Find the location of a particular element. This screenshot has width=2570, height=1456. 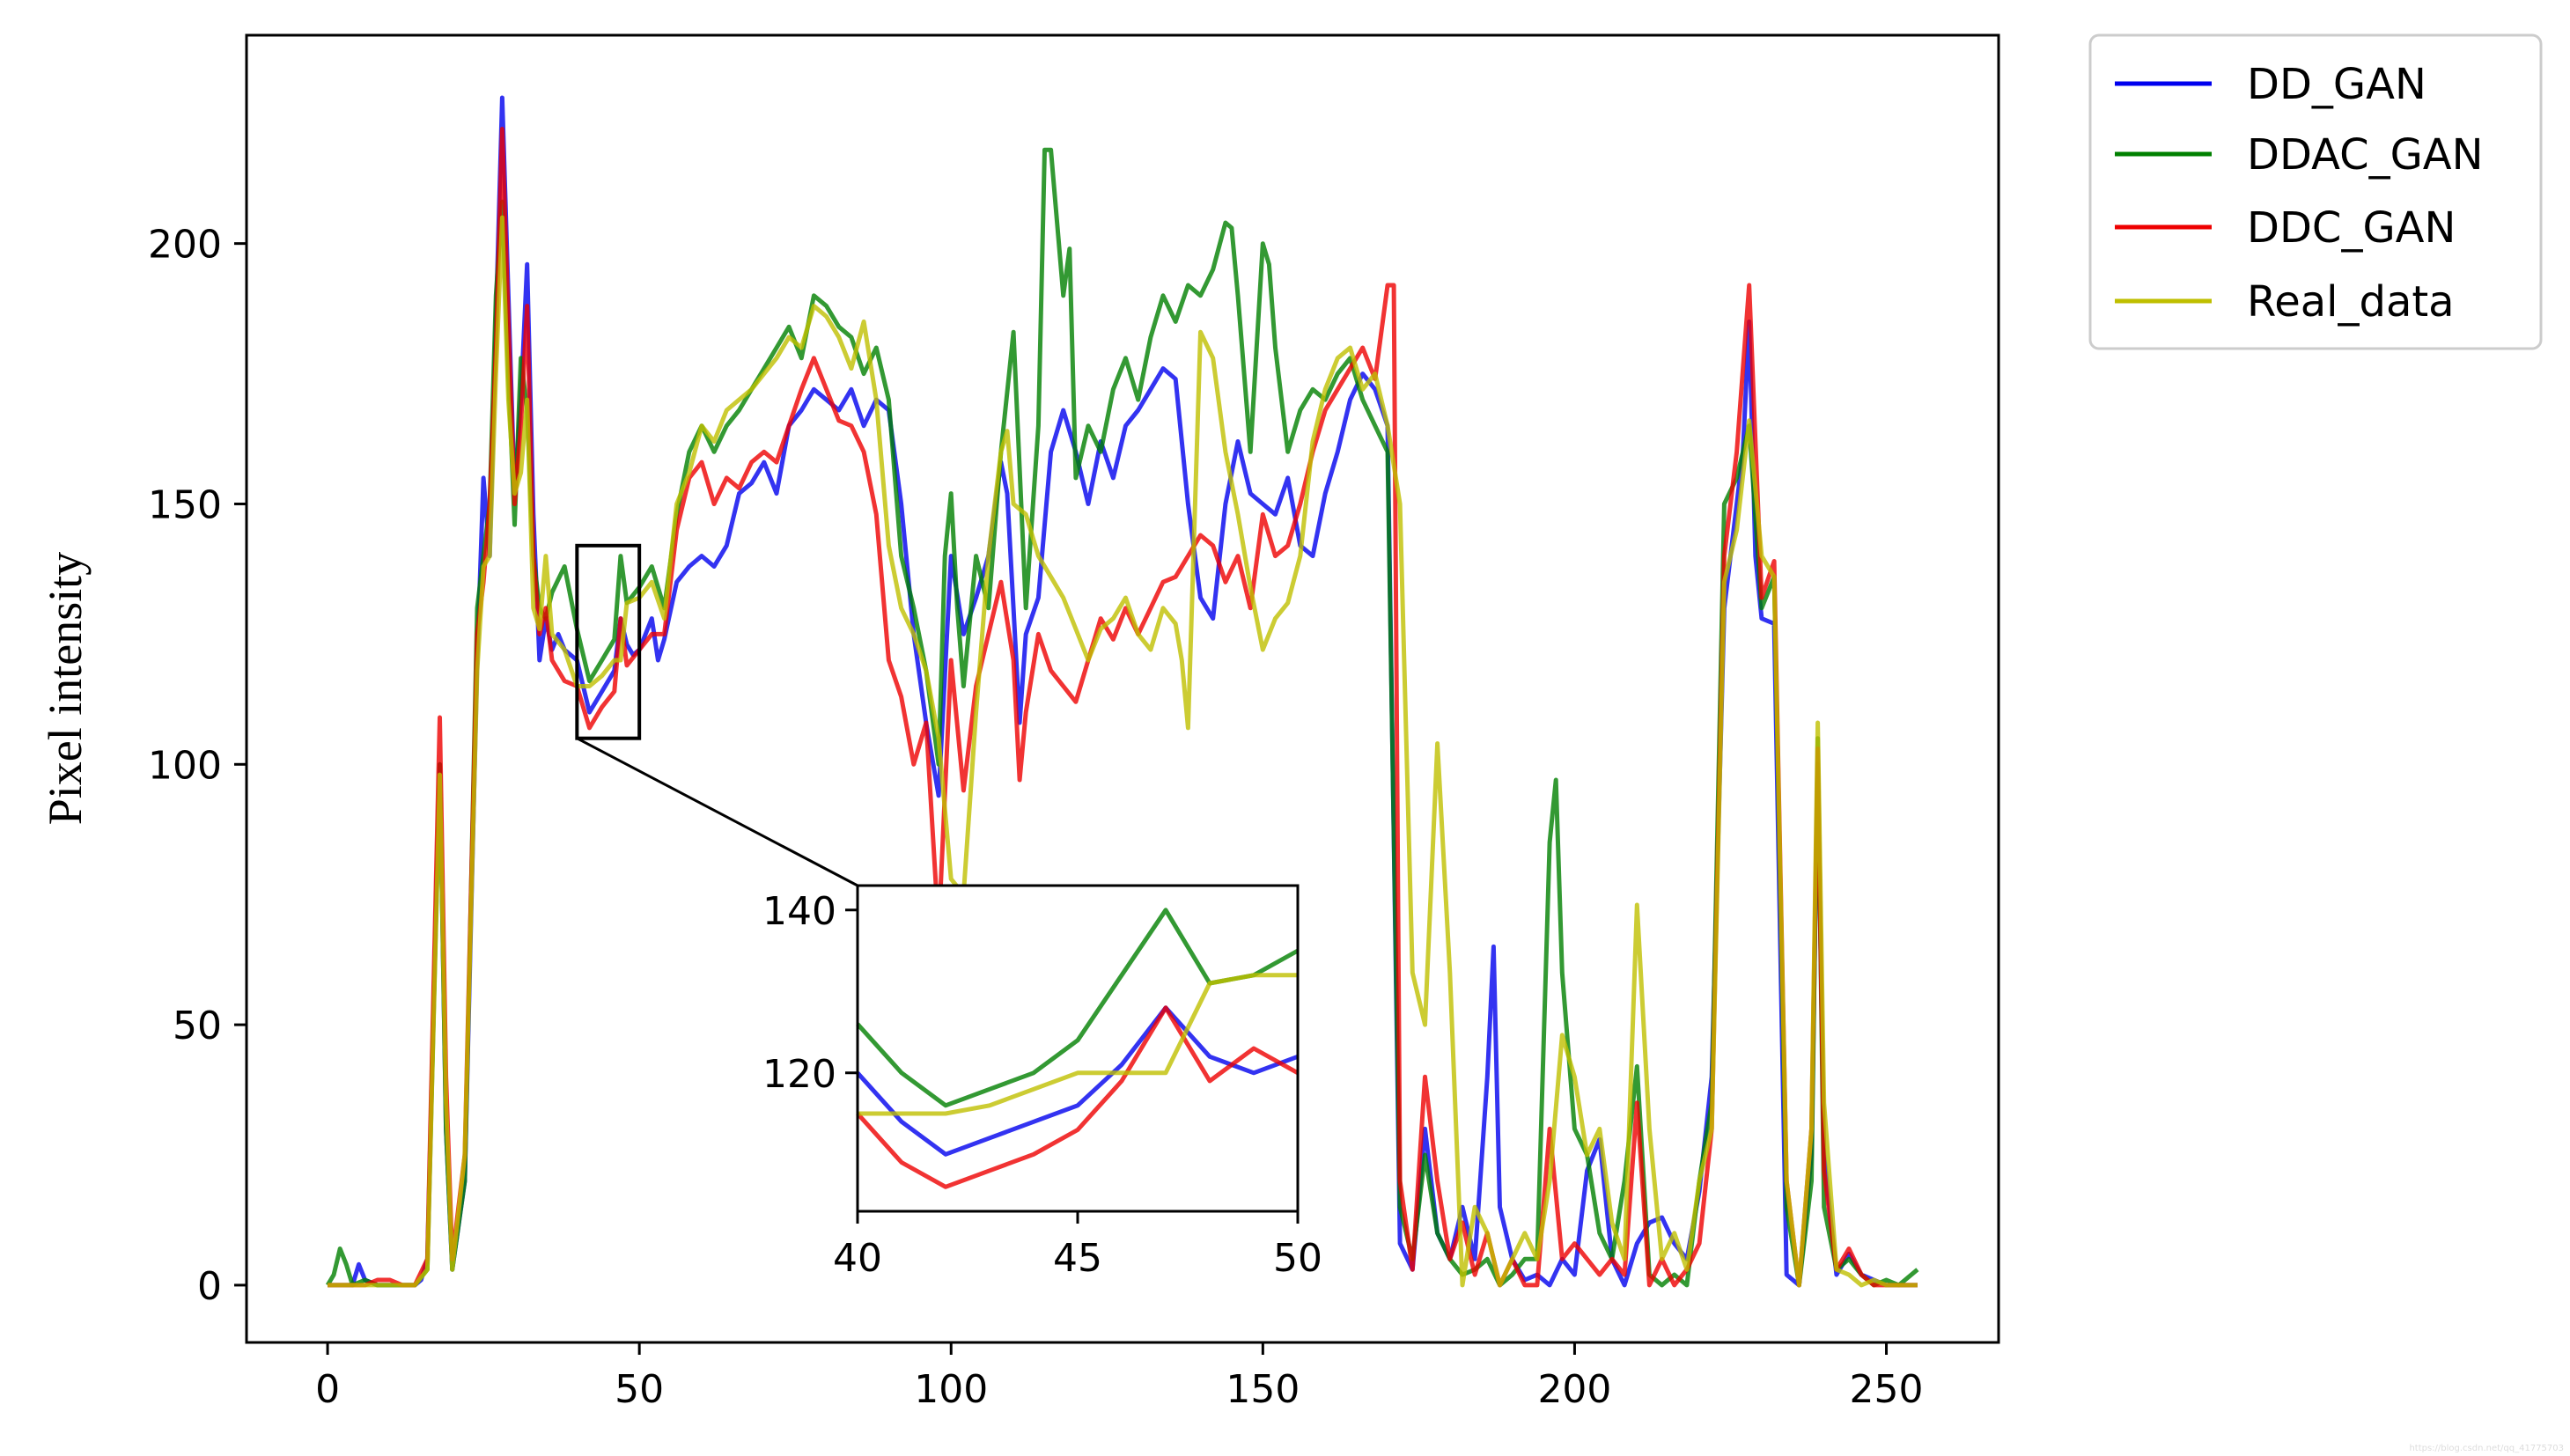

inset-background is located at coordinates (1078, 1048).